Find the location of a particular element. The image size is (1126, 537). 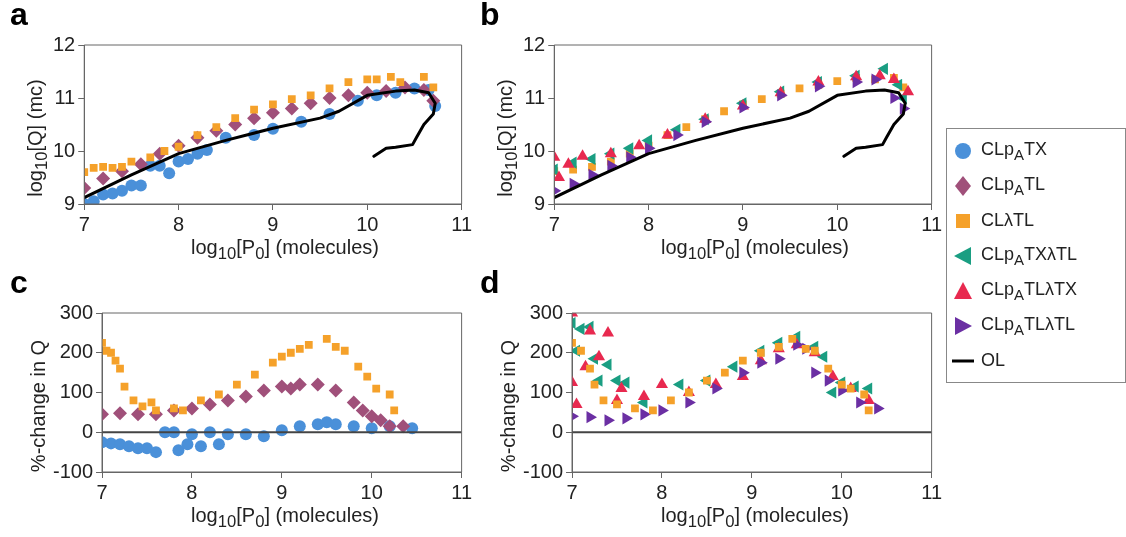

legend-label: CLp$_{A}$TXλTL is located at coordinates (1029, 255).